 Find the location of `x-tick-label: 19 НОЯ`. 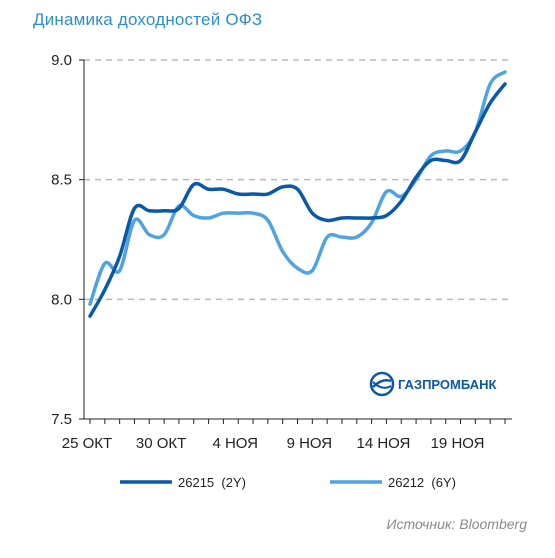

x-tick-label: 19 НОЯ is located at coordinates (458, 443).